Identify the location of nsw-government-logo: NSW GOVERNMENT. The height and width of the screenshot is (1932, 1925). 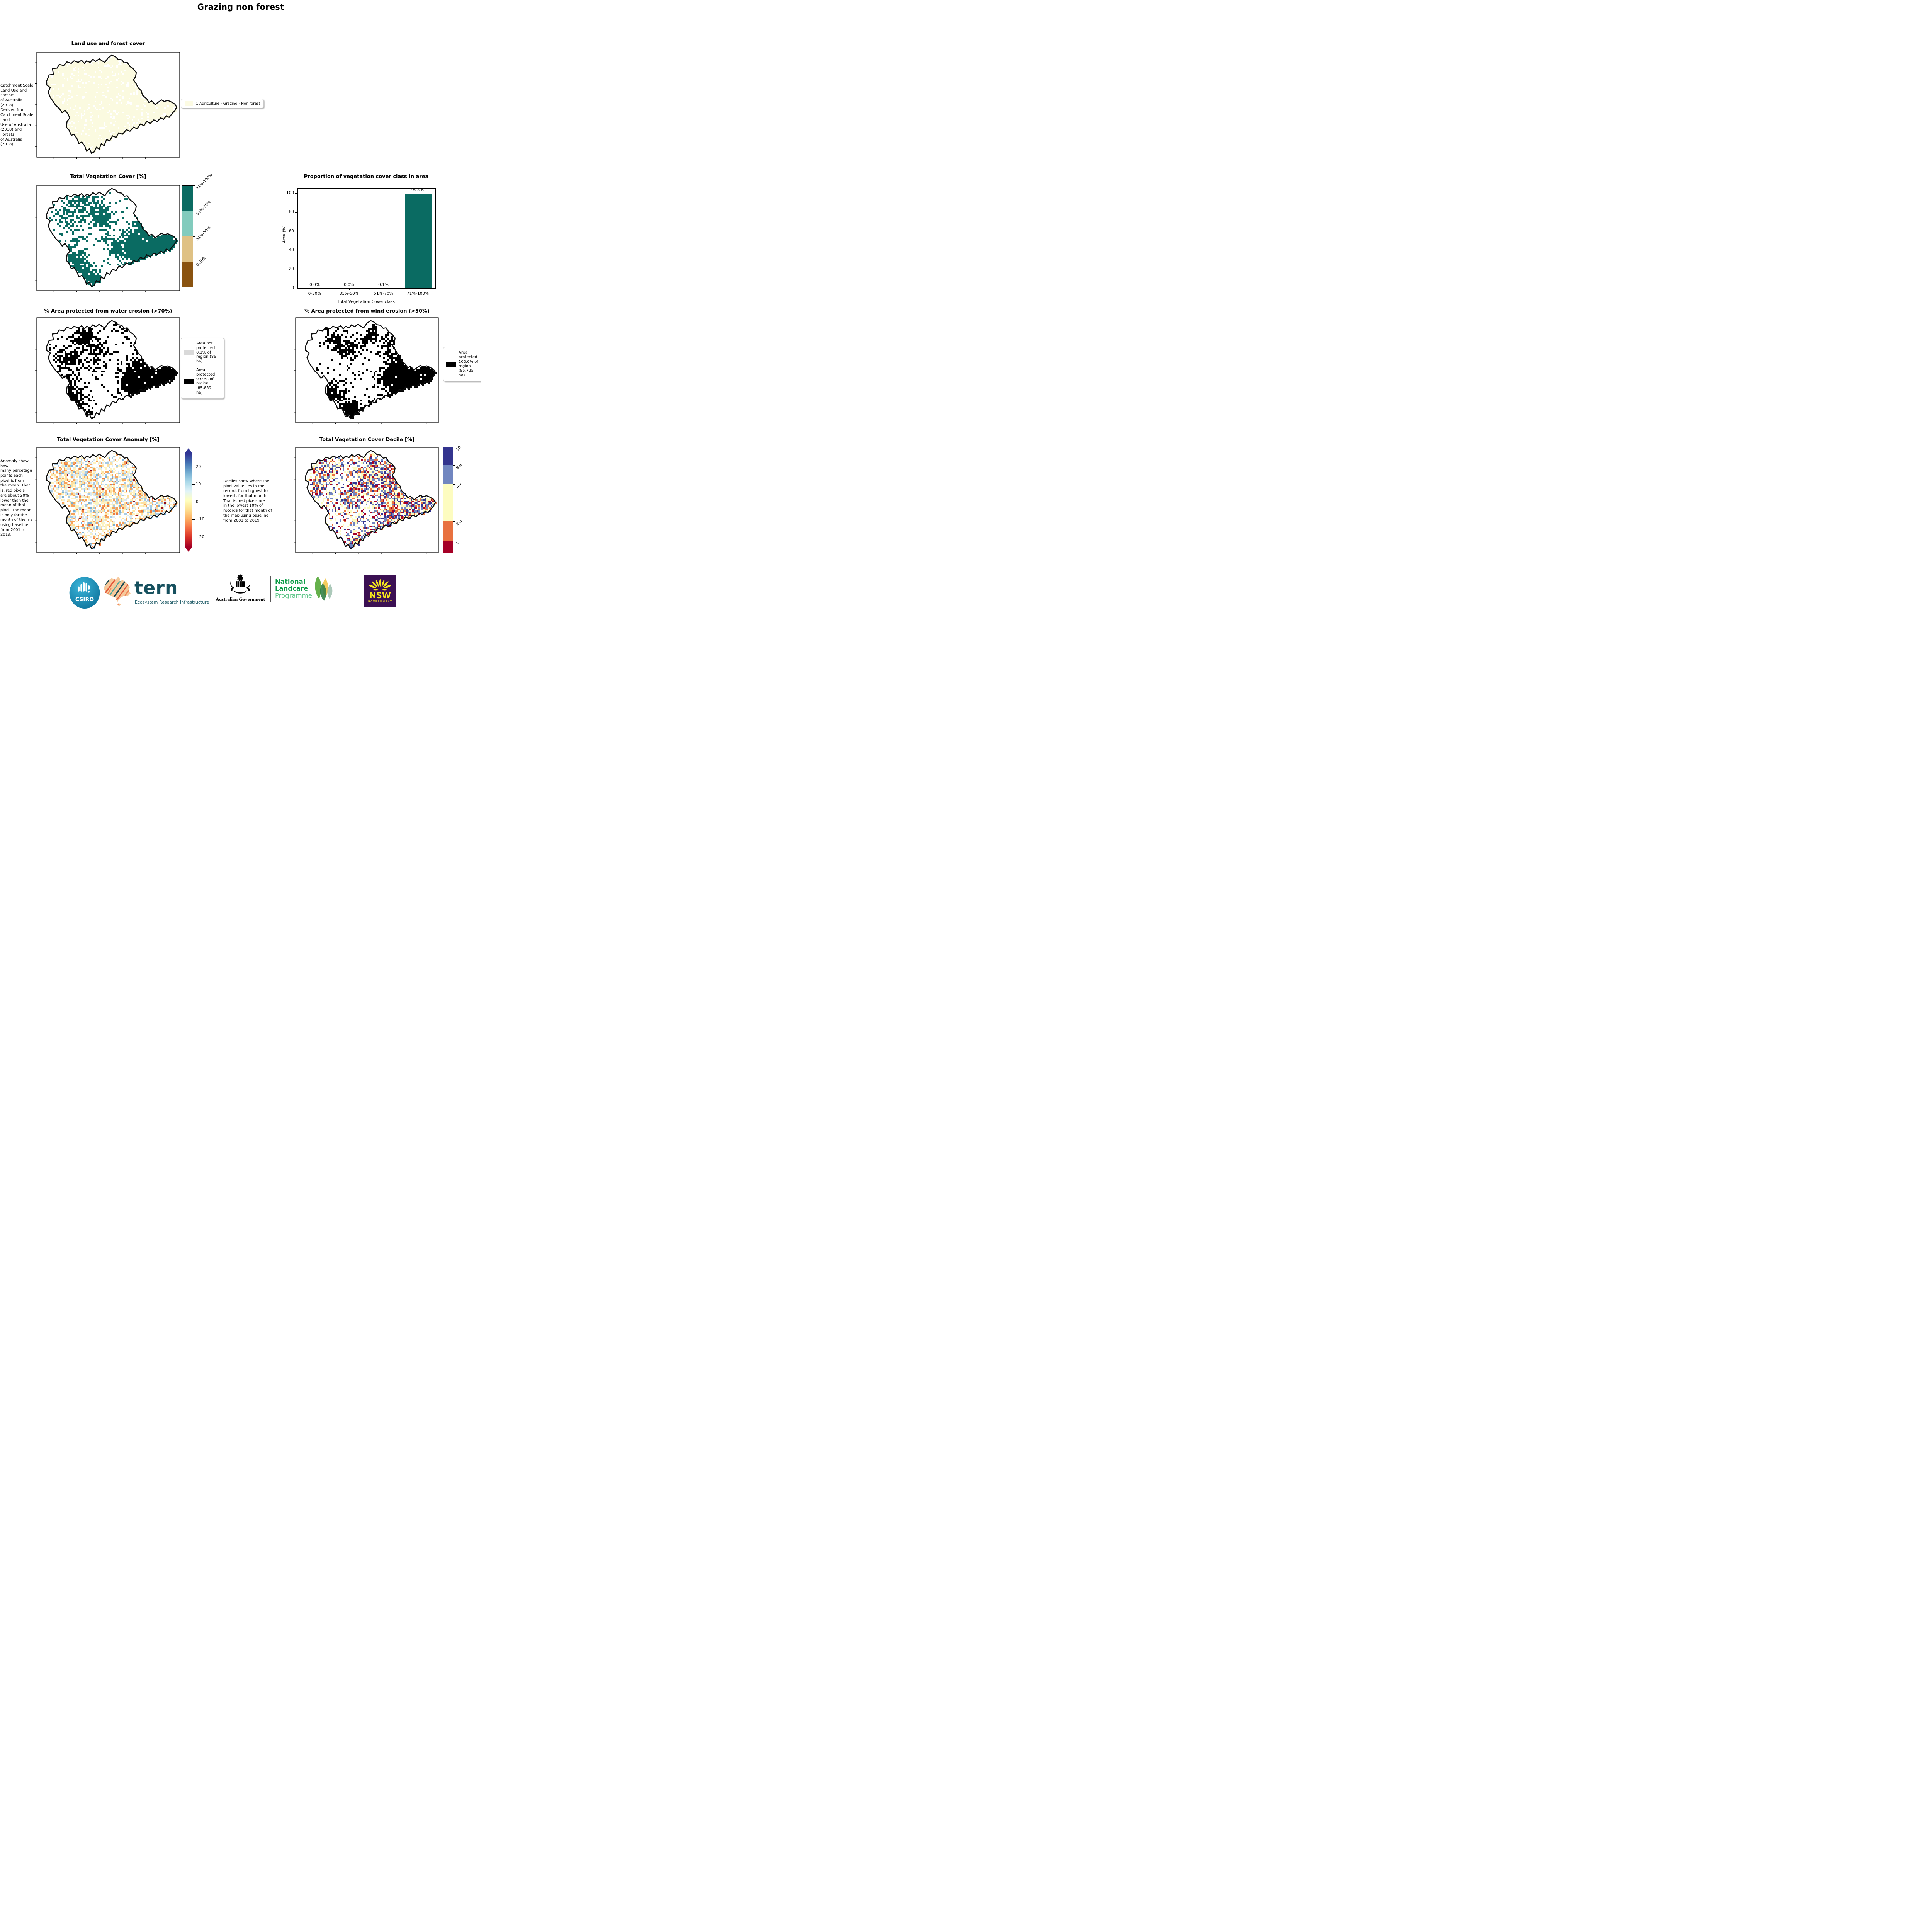
(380, 591).